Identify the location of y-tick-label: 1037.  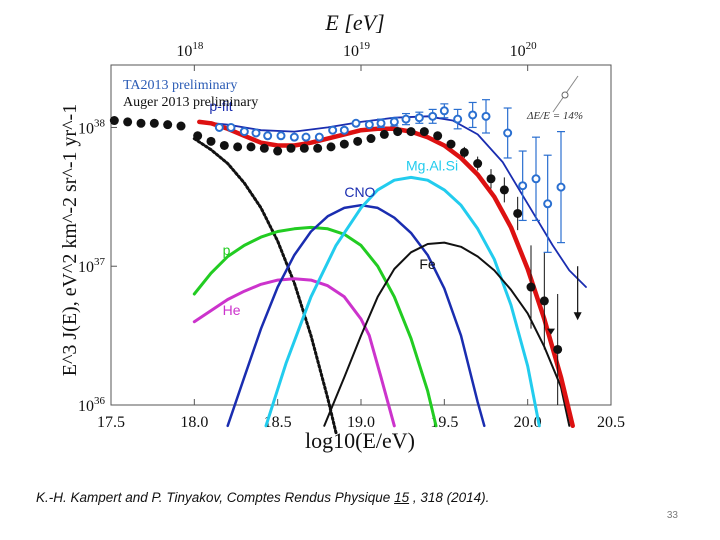
(92, 266).